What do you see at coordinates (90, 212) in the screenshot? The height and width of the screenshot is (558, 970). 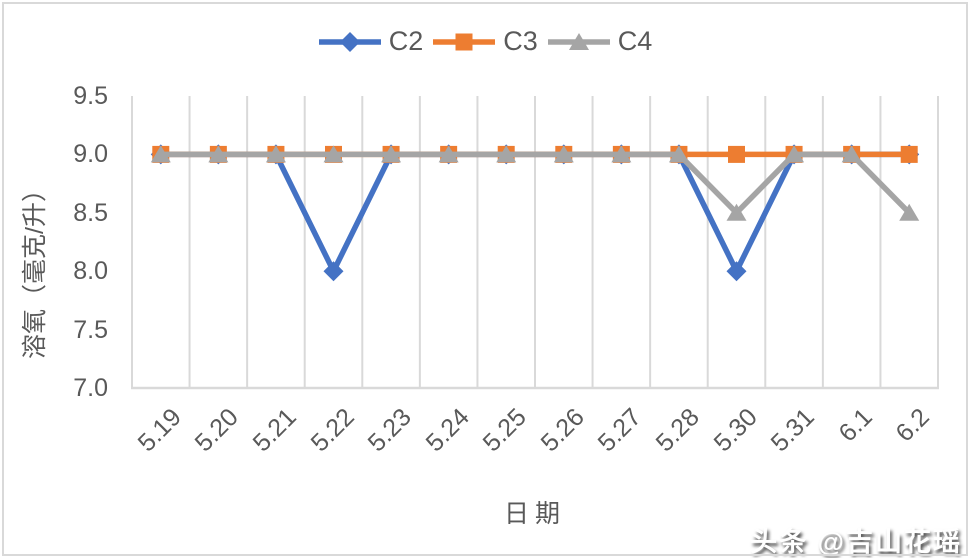 I see `y-tick-label: 8.5` at bounding box center [90, 212].